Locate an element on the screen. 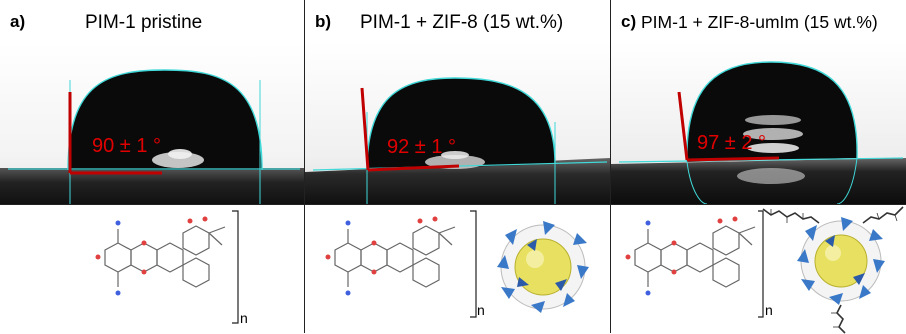  panel-c-repeat-subscript: n is located at coordinates (769, 310).